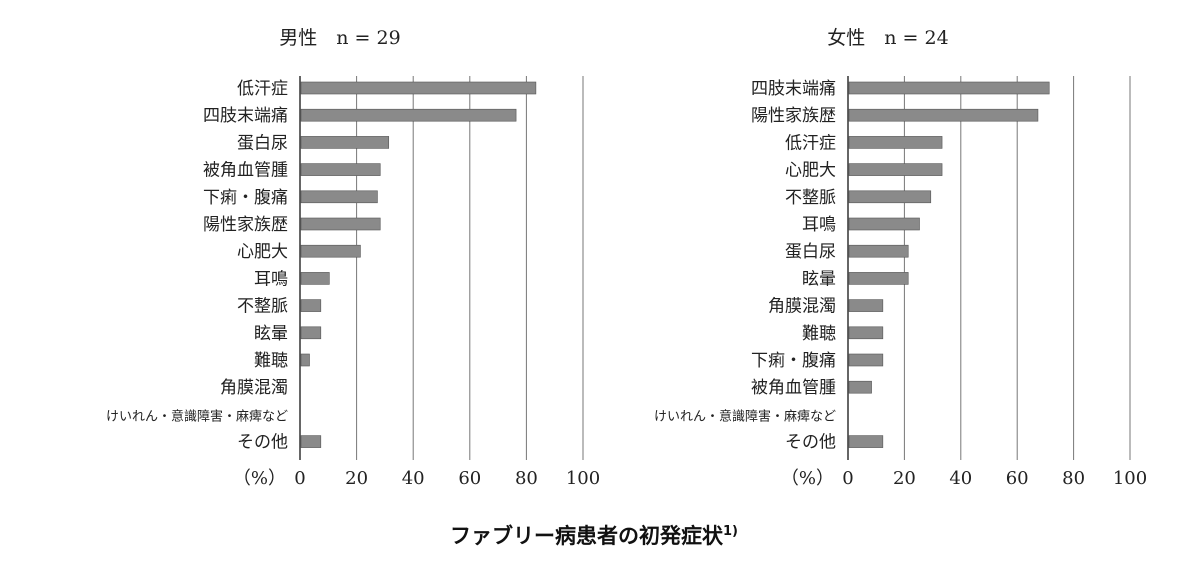  I want to click on chart-title: 男性 n = 29, so click(339, 38).